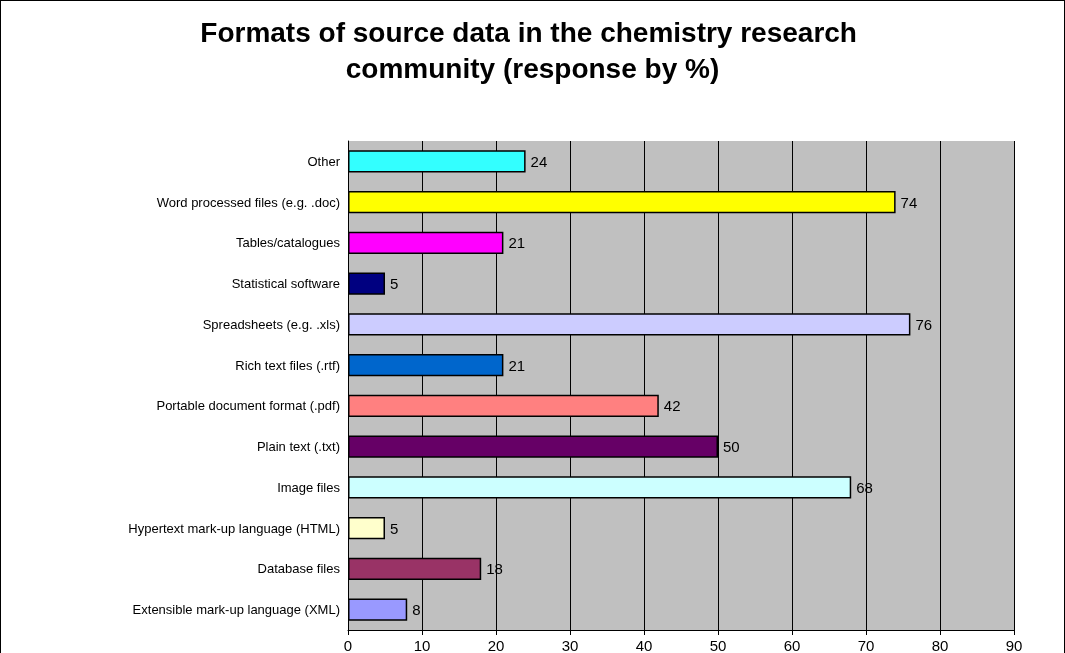 The width and height of the screenshot is (1065, 653). What do you see at coordinates (532, 50) in the screenshot?
I see `chart-title: Formats of source data in the chemistry research community (response by %)` at bounding box center [532, 50].